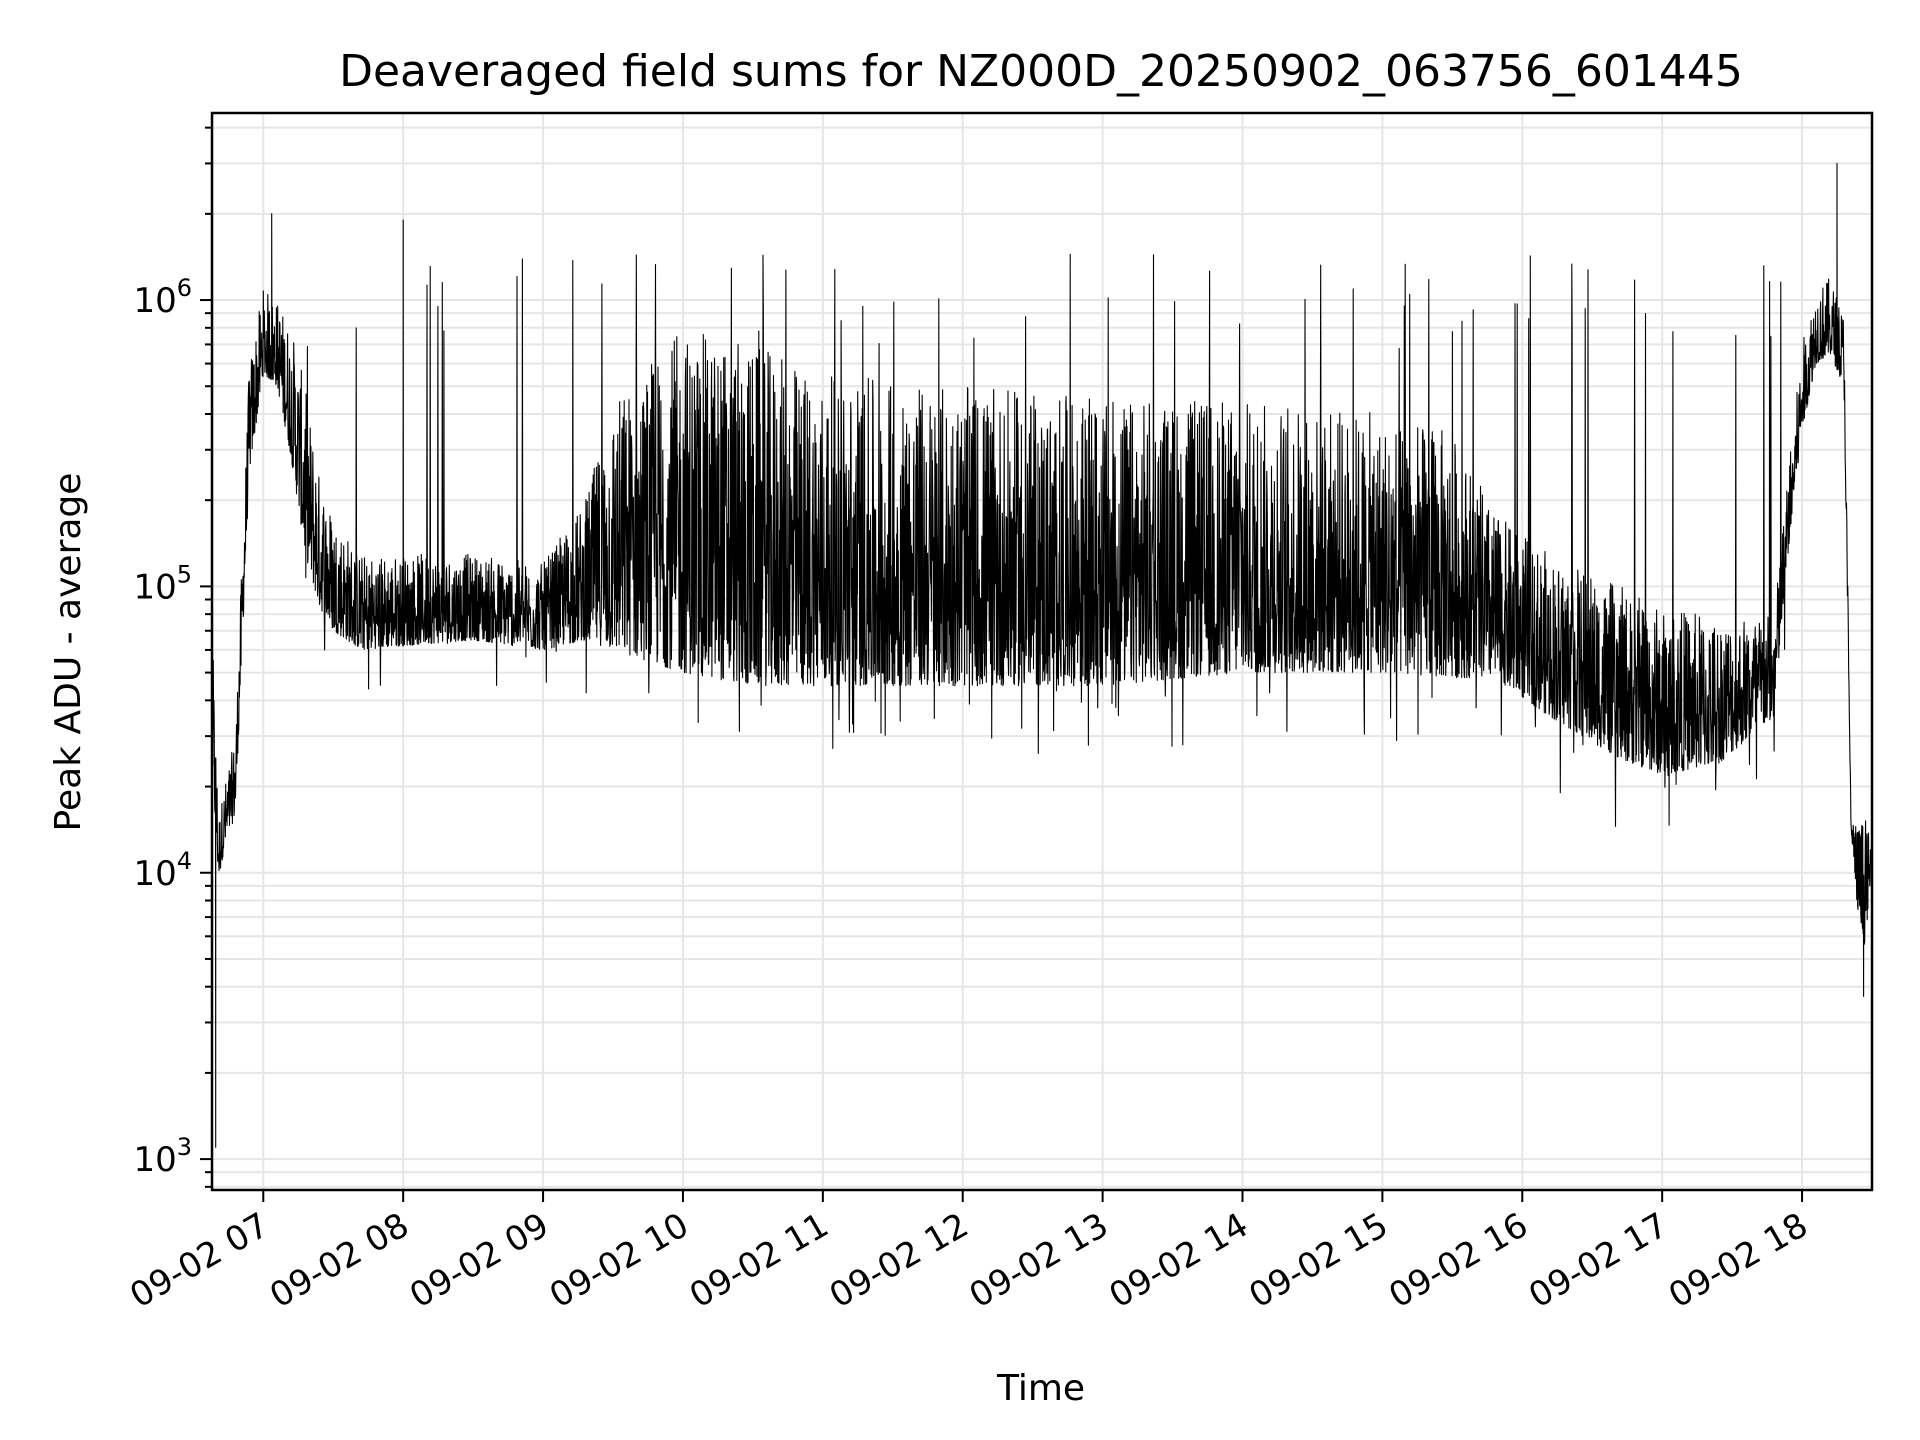 The height and width of the screenshot is (1440, 1920). I want to click on x-tick-label: 09-02 12, so click(899, 1260).